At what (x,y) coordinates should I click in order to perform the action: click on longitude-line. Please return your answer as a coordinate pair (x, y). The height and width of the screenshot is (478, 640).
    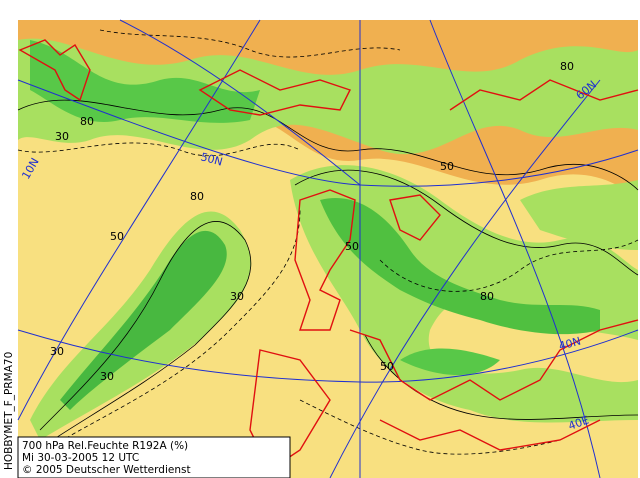
    Looking at the image, I should click on (240, 102).